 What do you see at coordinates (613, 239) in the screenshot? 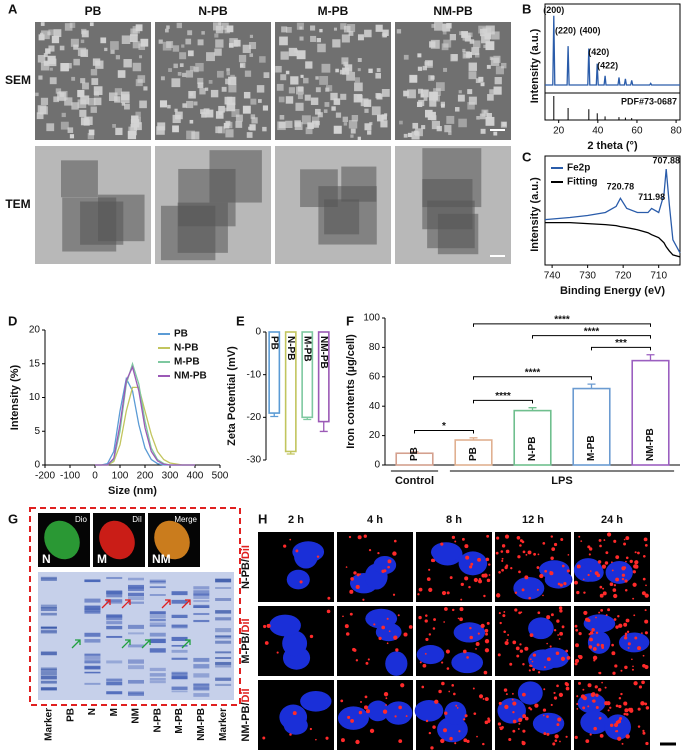
I see `series-line` at bounding box center [613, 239].